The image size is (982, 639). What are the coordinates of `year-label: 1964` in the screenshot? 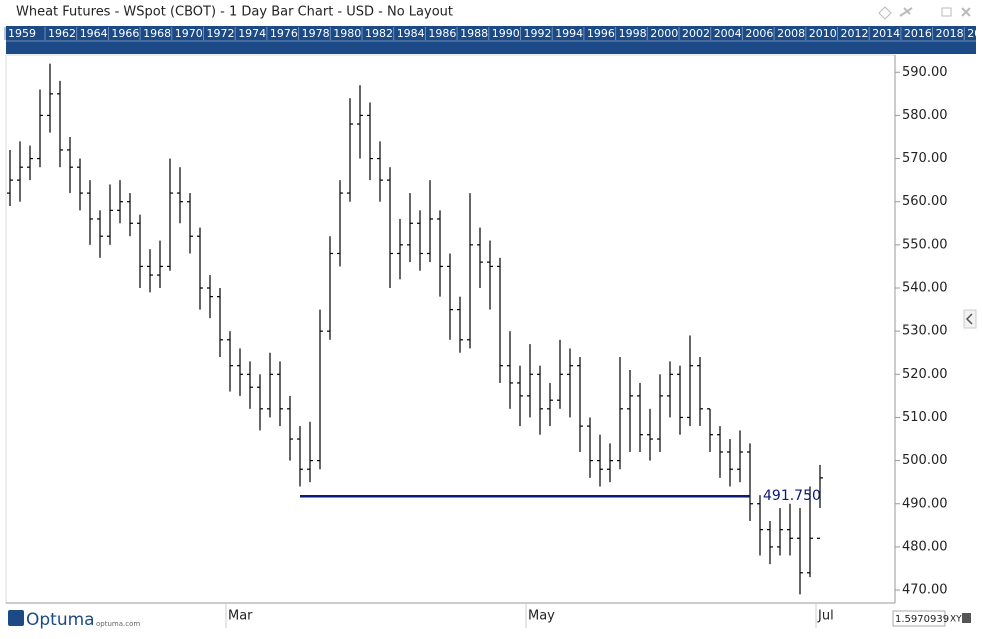 It's located at (94, 33).